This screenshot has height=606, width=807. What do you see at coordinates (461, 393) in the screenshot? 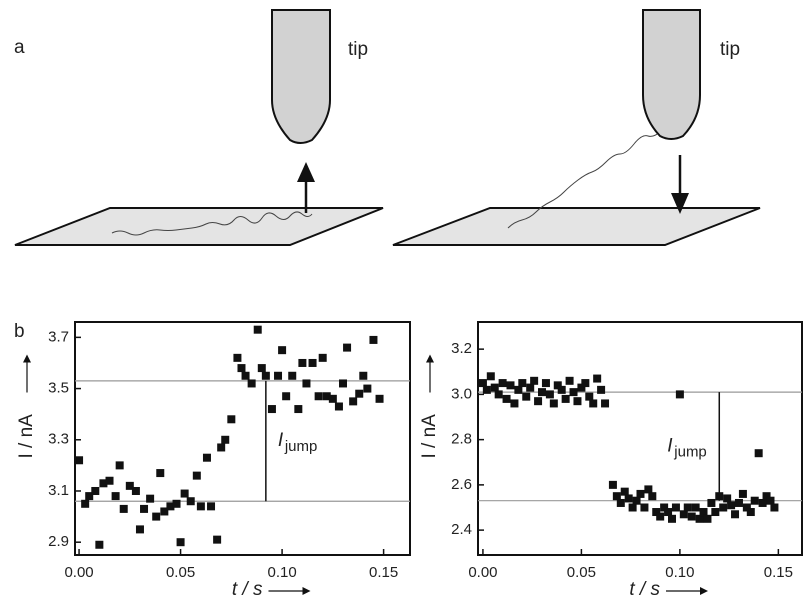
I see `y-tick-label: 3.0` at bounding box center [461, 393].